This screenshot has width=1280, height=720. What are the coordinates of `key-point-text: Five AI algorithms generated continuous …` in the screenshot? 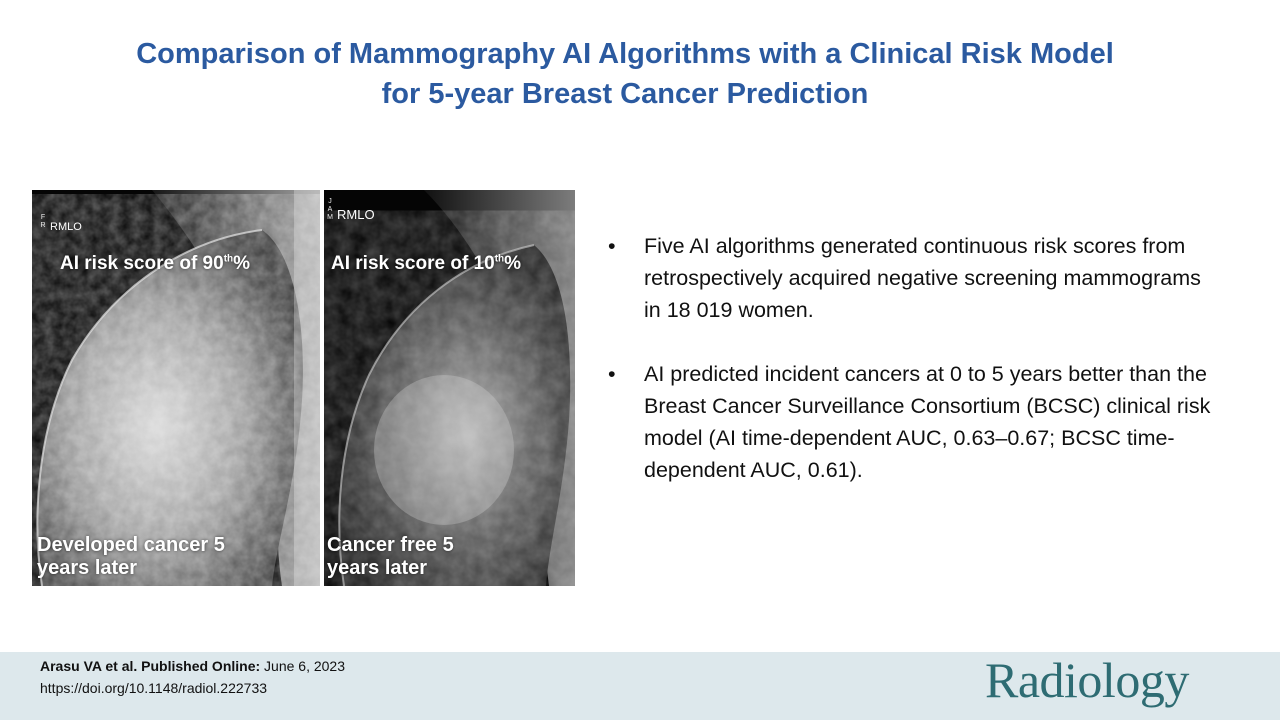 It's located at (922, 278).